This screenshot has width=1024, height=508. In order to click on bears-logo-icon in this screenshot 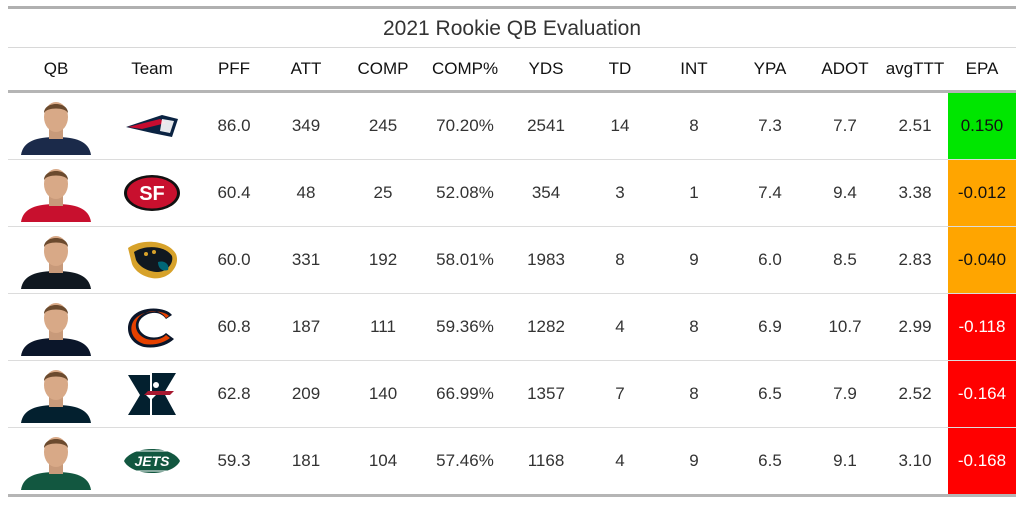, I will do `click(152, 327)`.